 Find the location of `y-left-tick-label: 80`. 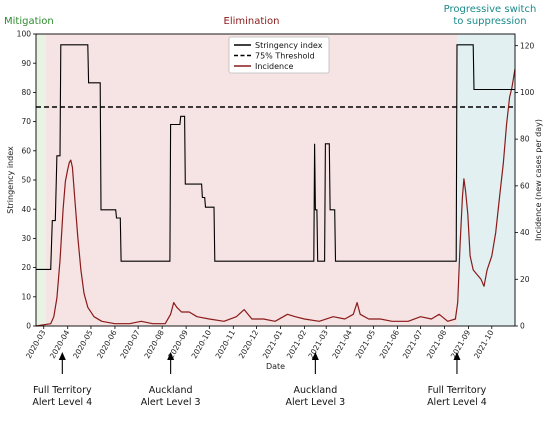

y-left-tick-label: 80 is located at coordinates (26, 92).